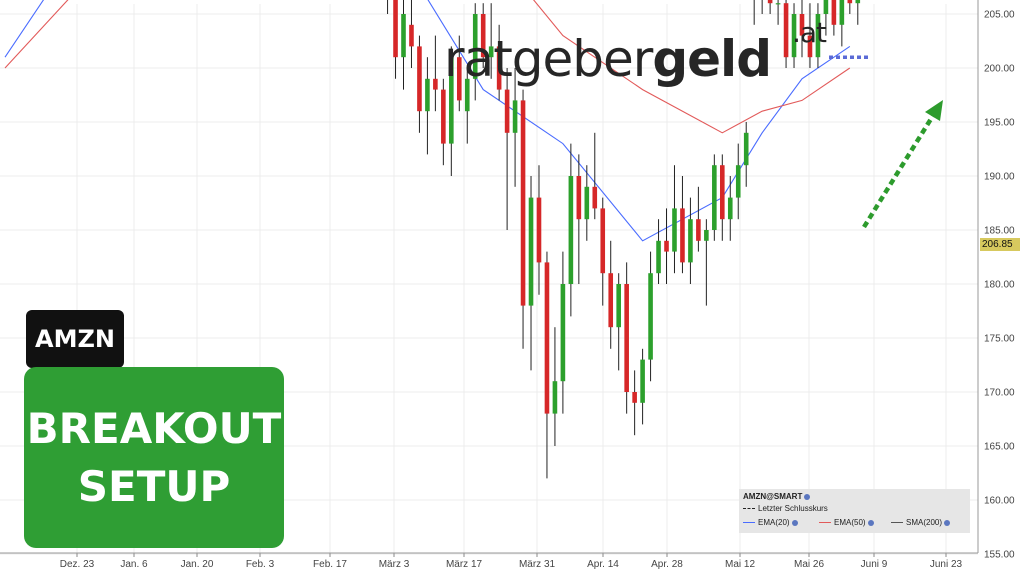 This screenshot has height=575, width=1024. I want to click on x-tick-label: Juni 23, so click(946, 564).